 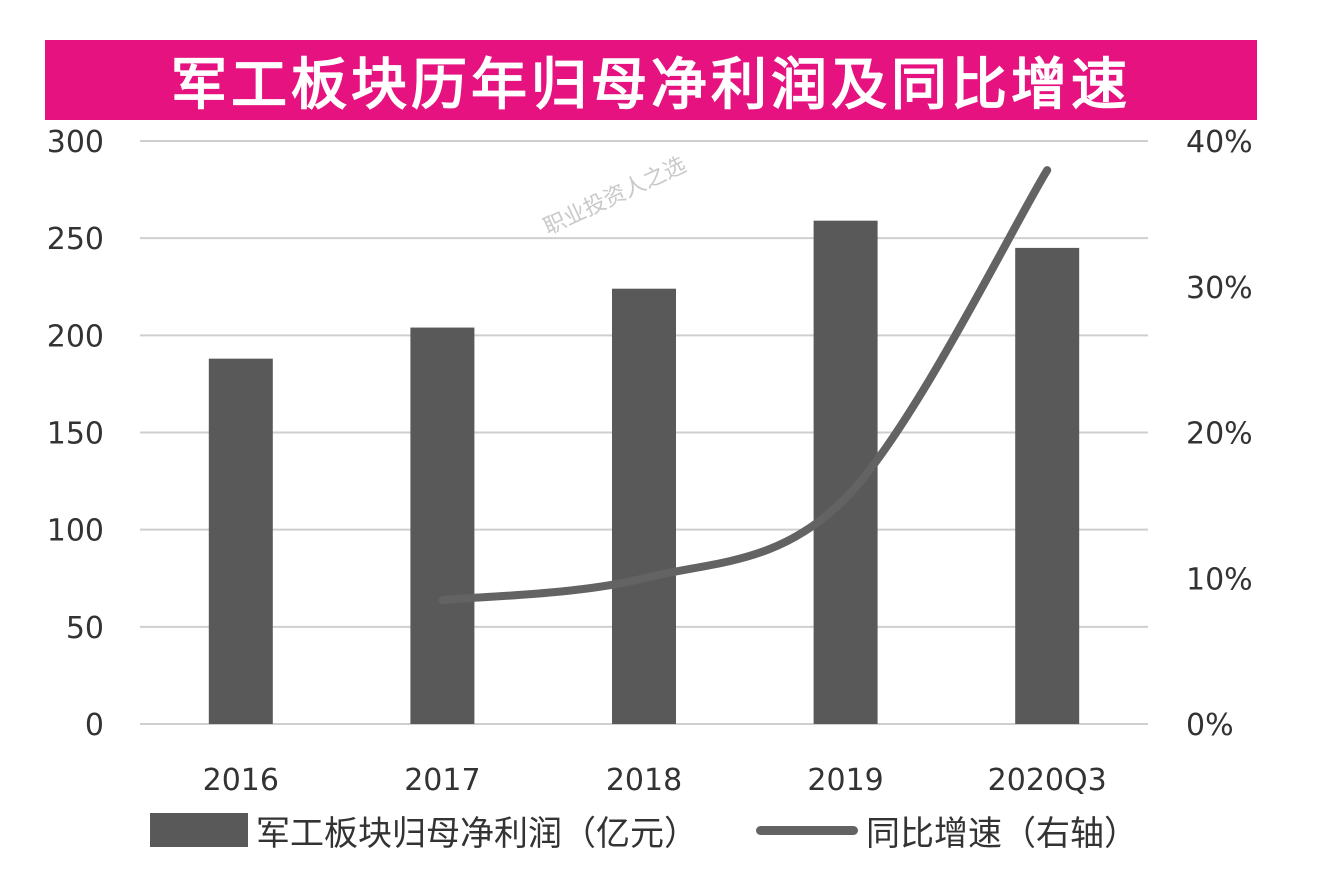 I want to click on x-tick-label: 2018, so click(x=644, y=780).